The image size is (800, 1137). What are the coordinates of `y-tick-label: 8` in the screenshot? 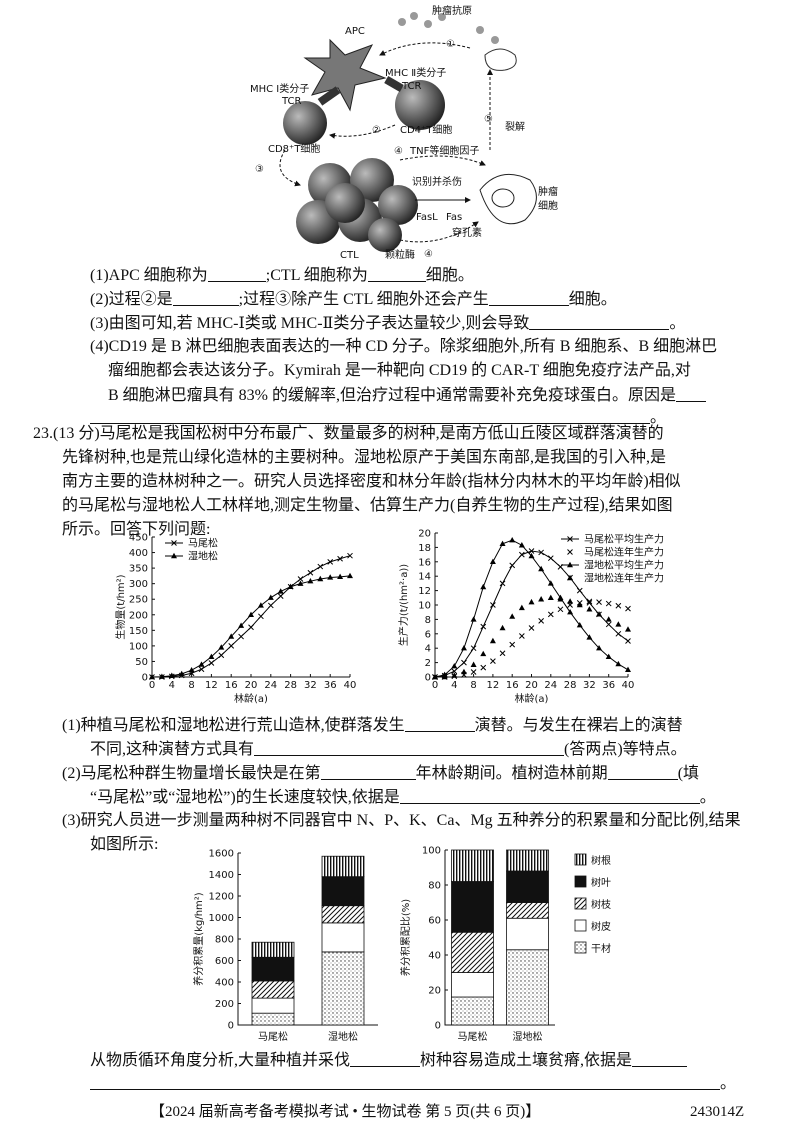 It's located at (428, 620).